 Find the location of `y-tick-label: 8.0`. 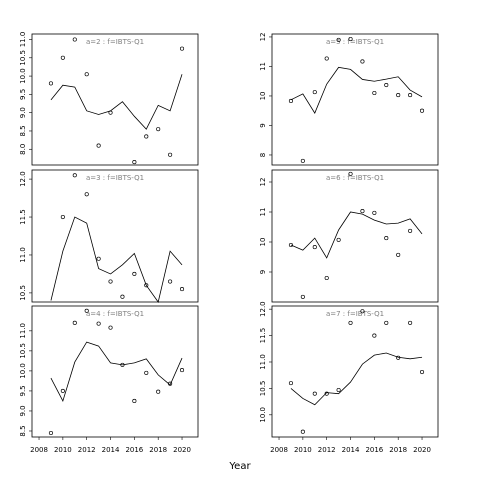

y-tick-label: 8.0 is located at coordinates (23, 149).